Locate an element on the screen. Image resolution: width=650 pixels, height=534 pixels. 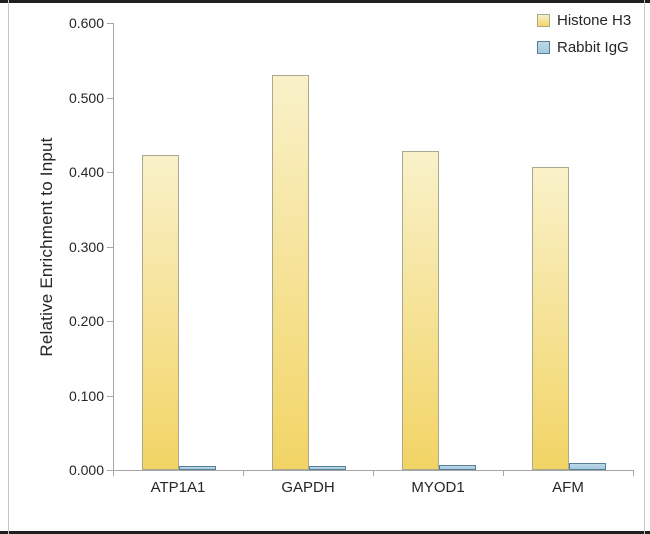
x-category-label-myod1: MYOD1 is located at coordinates (438, 487).